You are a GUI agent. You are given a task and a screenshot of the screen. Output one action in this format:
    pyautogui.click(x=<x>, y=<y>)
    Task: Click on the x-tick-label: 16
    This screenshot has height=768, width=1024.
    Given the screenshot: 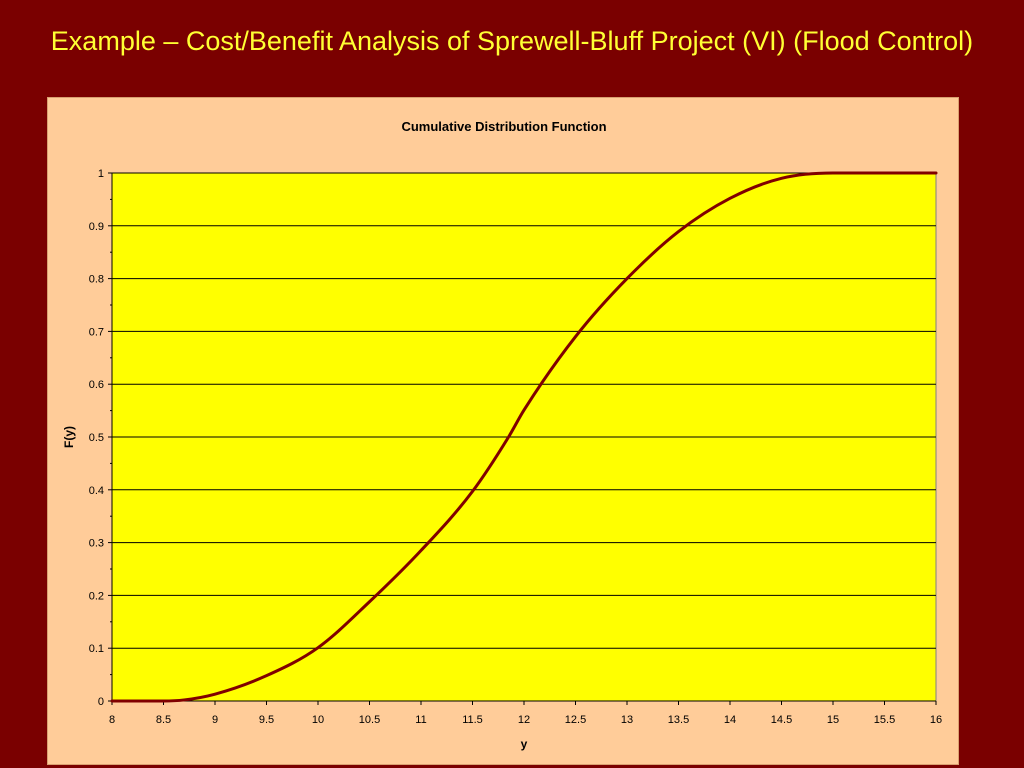 What is the action you would take?
    pyautogui.click(x=936, y=720)
    